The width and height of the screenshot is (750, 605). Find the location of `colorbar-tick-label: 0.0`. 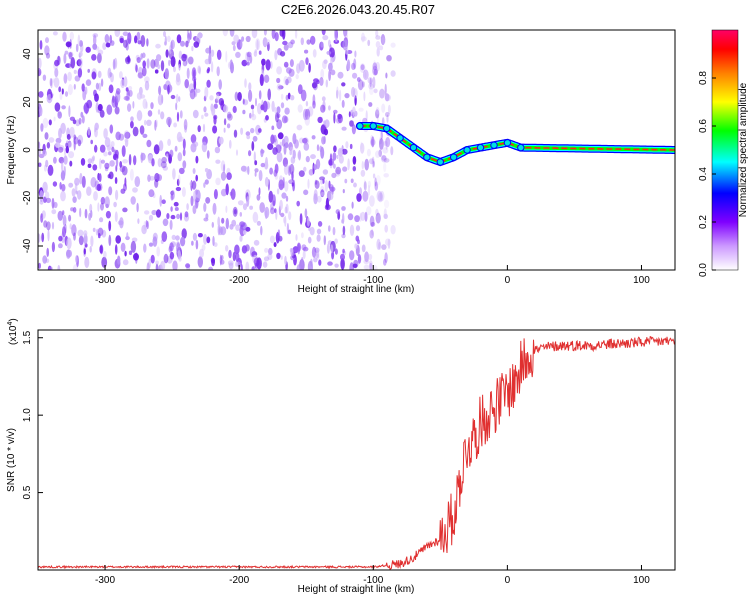

colorbar-tick-label: 0.0 is located at coordinates (703, 270).